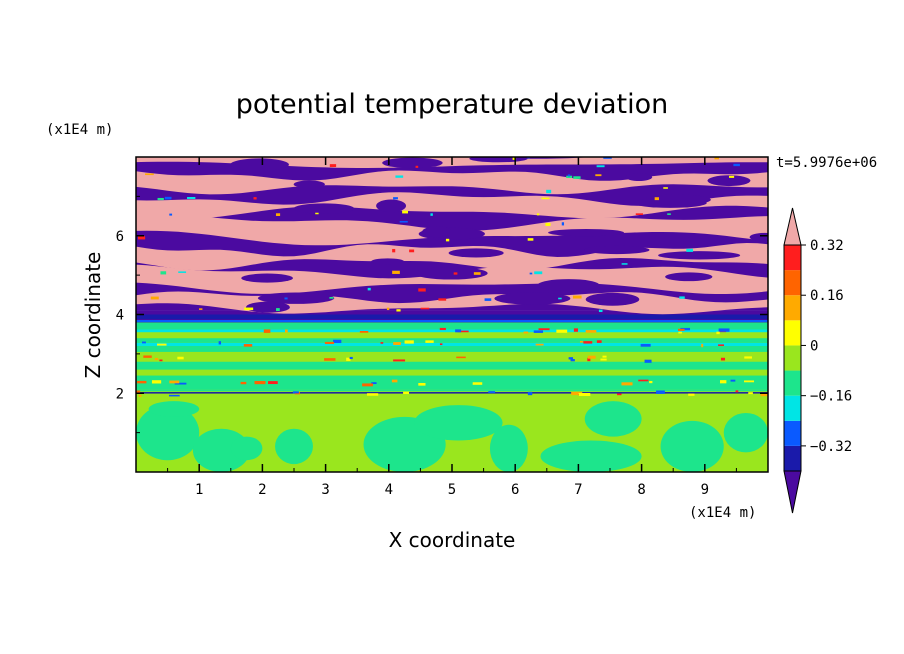  What do you see at coordinates (199, 490) in the screenshot?
I see `x-tick-label: 1` at bounding box center [199, 490].